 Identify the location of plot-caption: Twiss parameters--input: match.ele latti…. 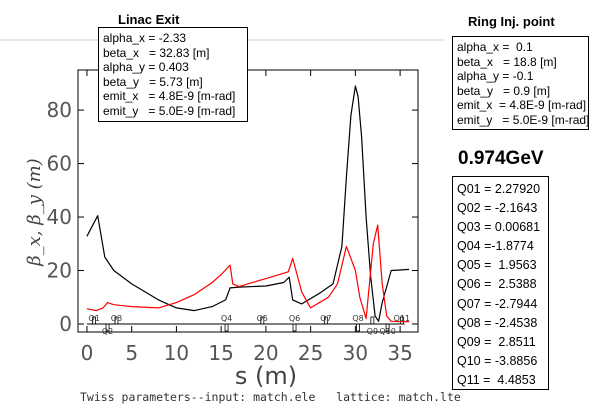
(270, 397).